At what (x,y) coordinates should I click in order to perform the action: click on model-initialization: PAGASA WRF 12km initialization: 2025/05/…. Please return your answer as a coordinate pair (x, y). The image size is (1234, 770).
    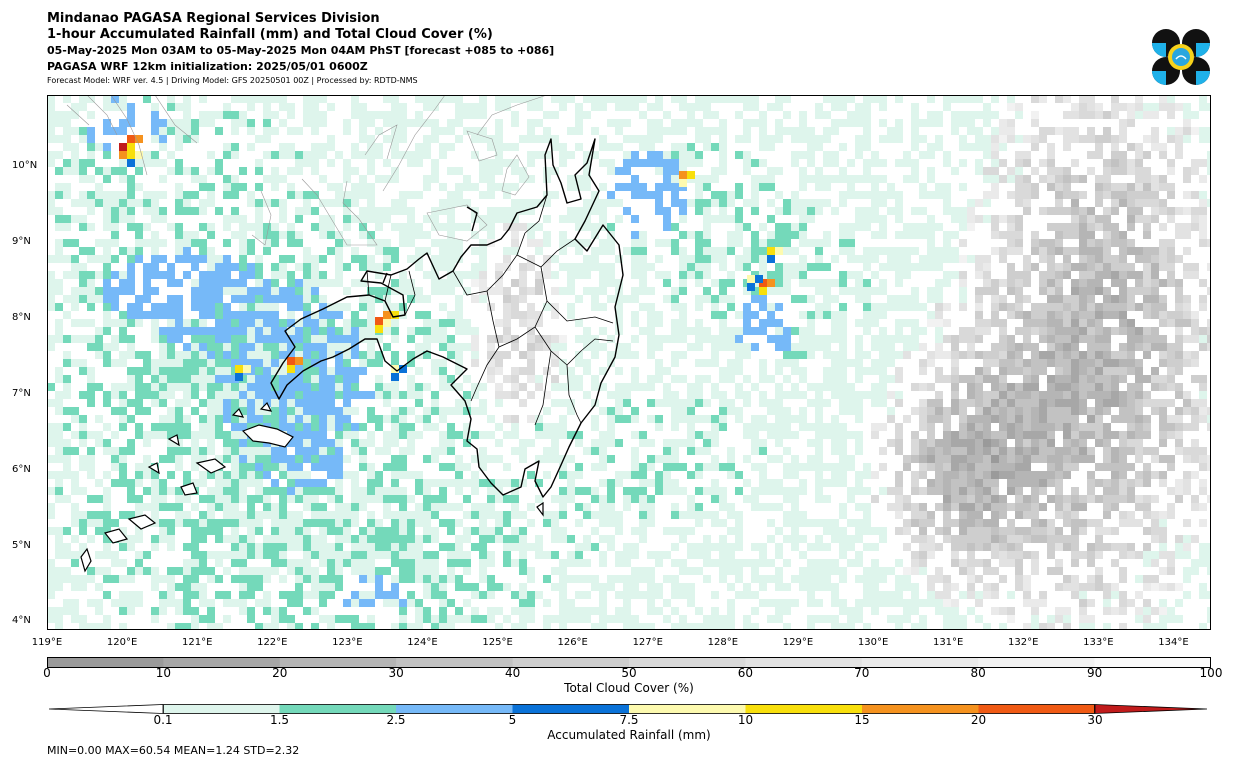
    Looking at the image, I should click on (207, 66).